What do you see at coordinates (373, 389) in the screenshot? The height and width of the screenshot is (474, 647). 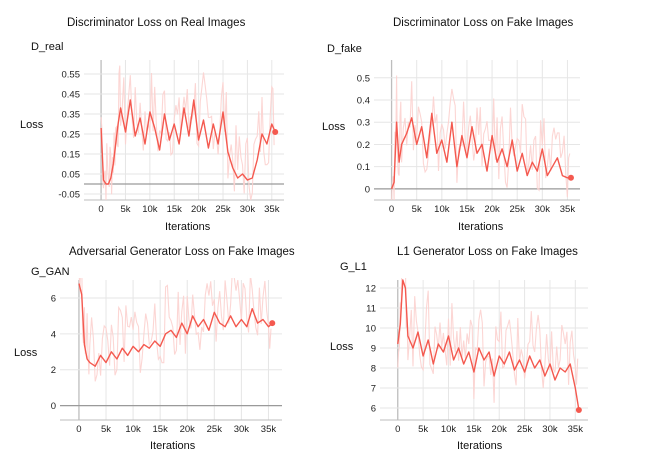 I see `y-tick-label: 7` at bounding box center [373, 389].